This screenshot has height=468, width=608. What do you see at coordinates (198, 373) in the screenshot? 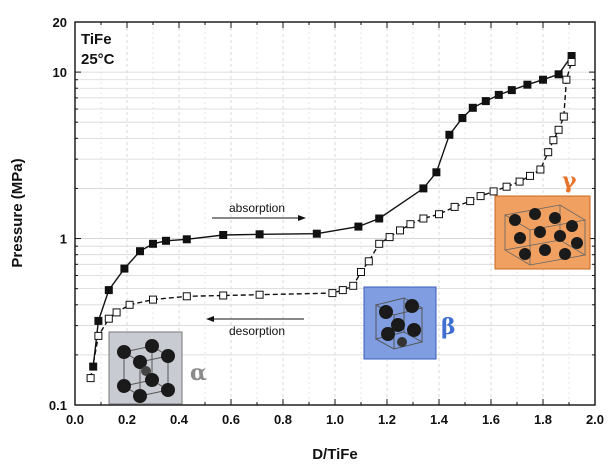
I see `alpha-phase-label: α` at bounding box center [198, 373].